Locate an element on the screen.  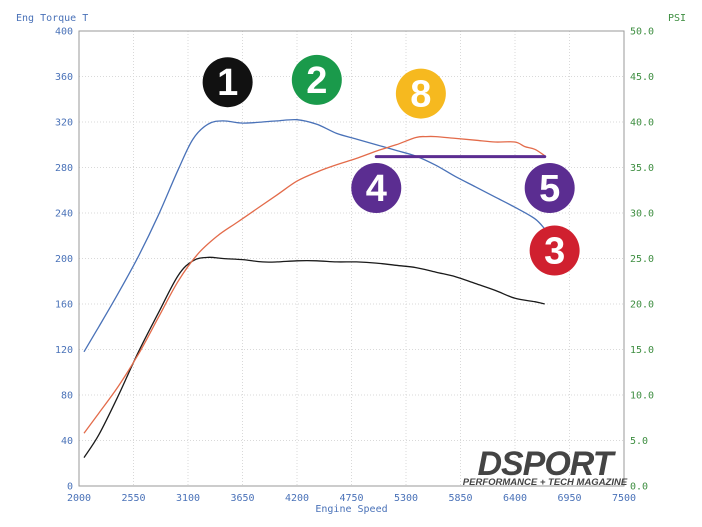
marker-4: 4 is located at coordinates (376, 187).